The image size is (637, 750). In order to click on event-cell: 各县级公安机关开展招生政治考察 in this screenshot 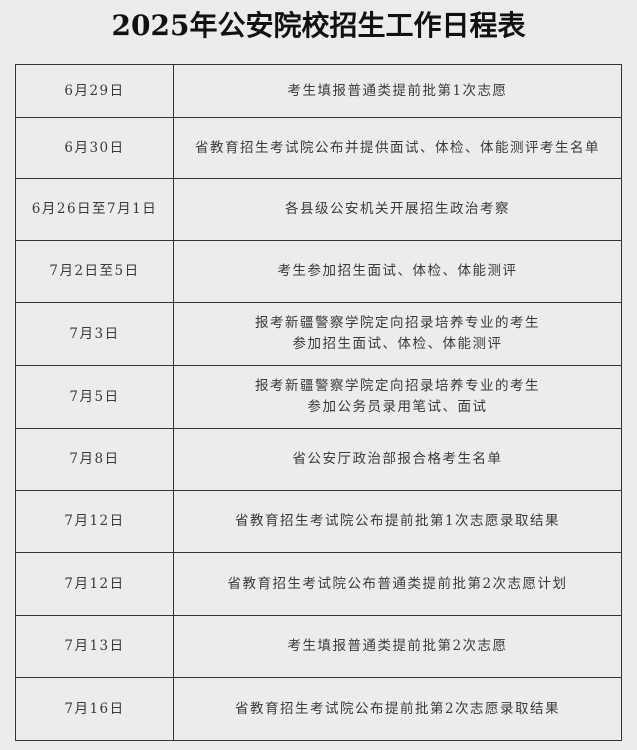, I will do `click(397, 209)`.